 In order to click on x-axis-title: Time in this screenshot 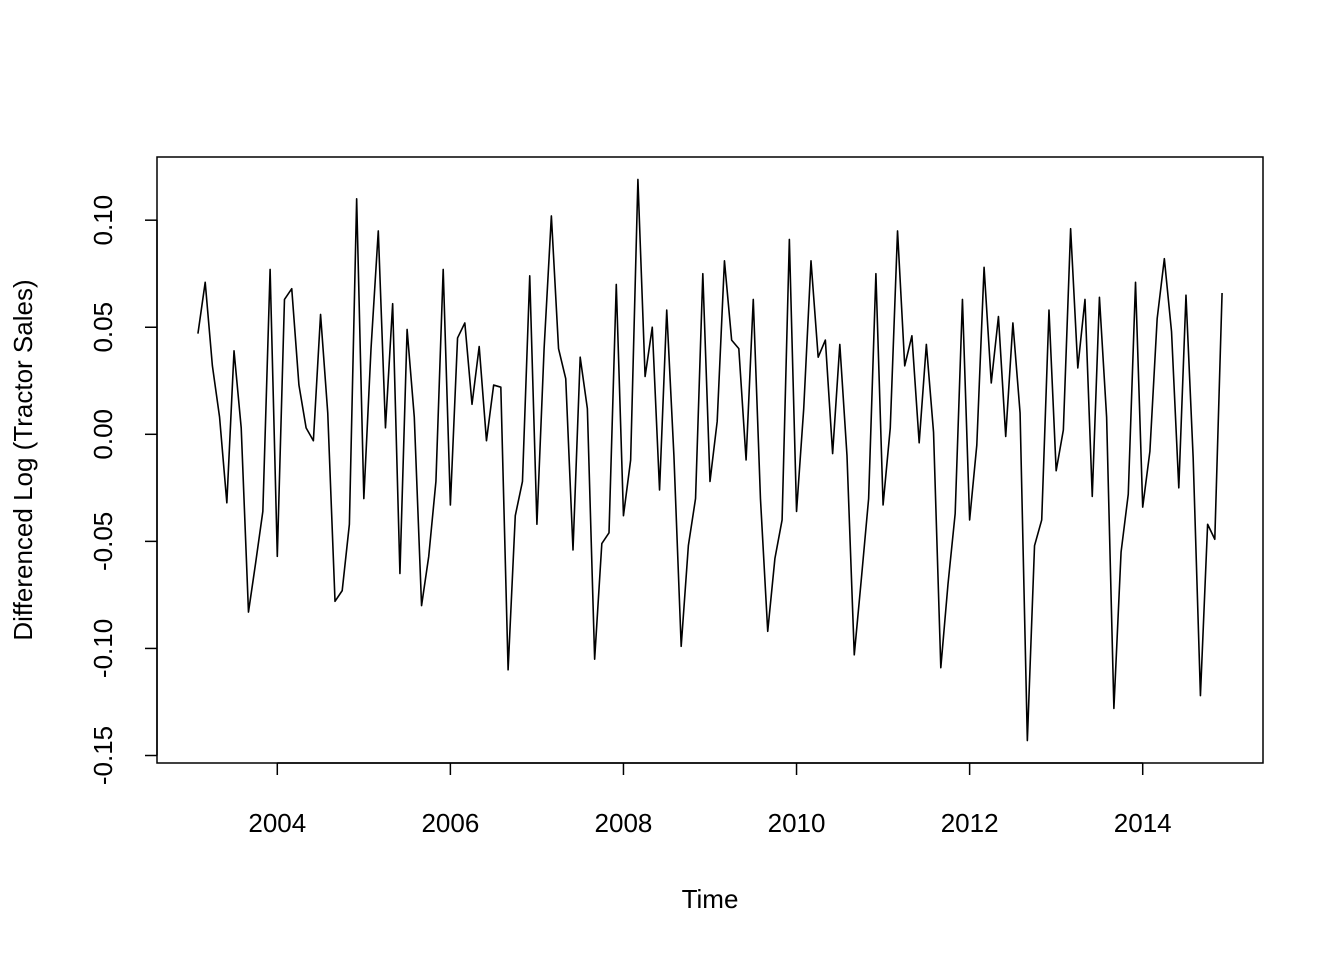, I will do `click(710, 899)`.